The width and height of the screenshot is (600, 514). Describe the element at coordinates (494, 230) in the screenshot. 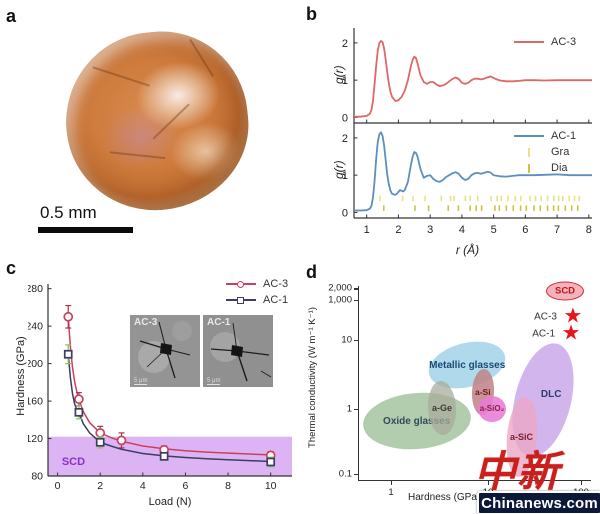

I see `svg-text: 5` at that location.